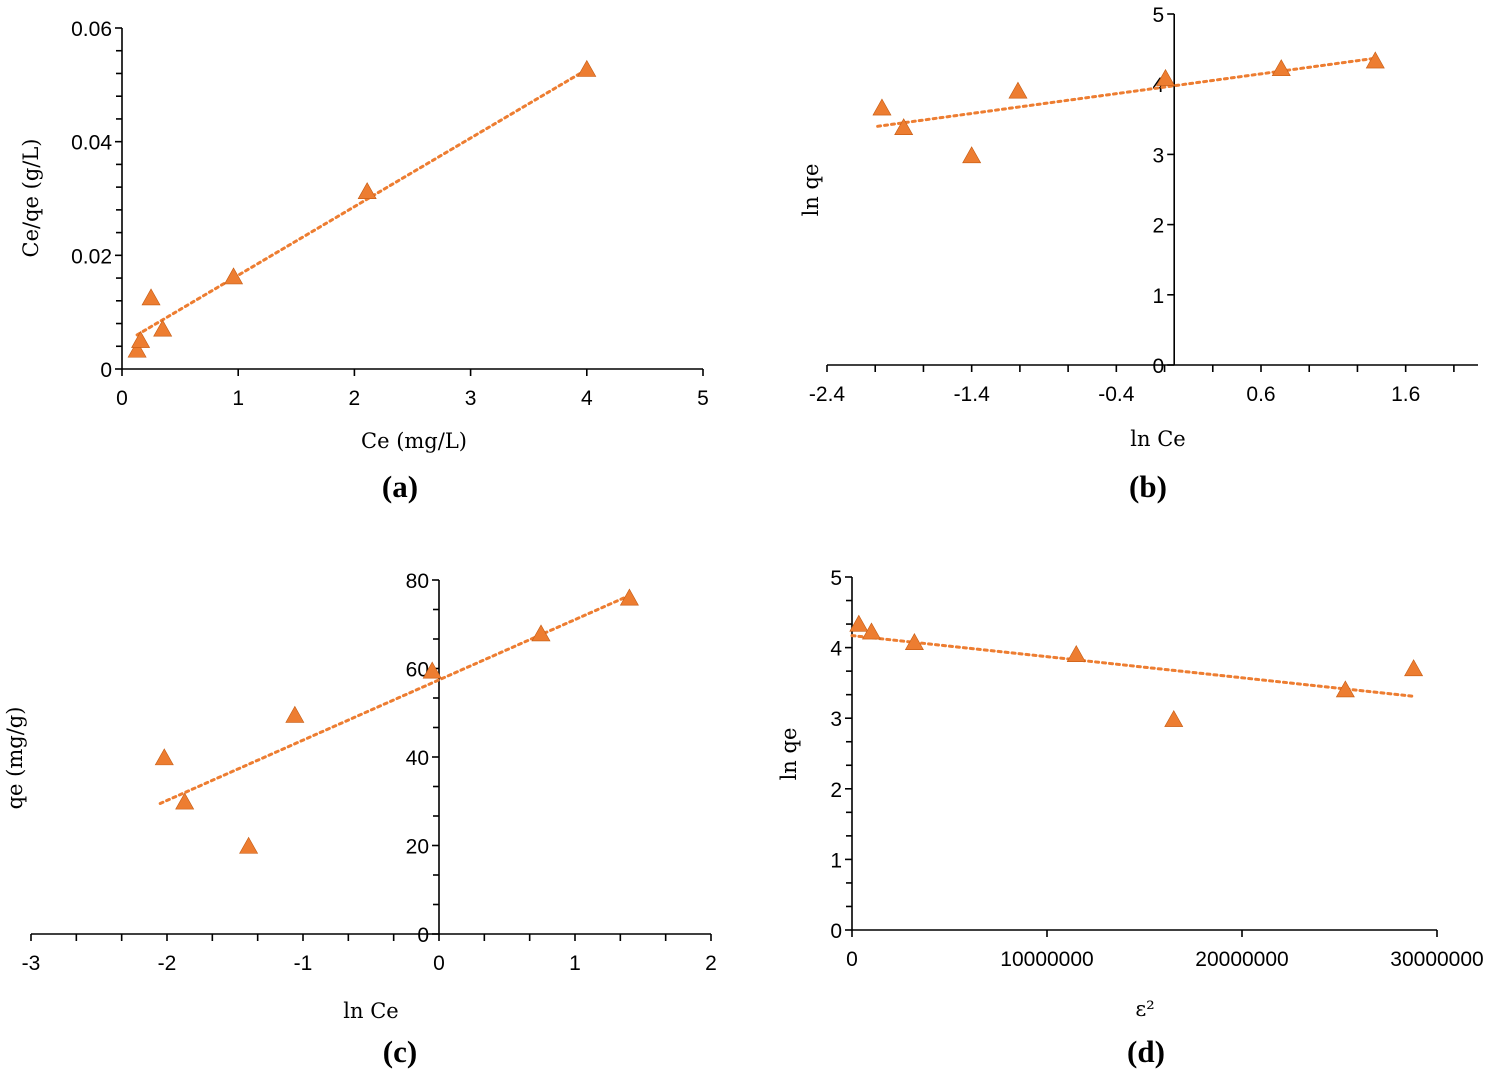 Image resolution: width=1500 pixels, height=1082 pixels. What do you see at coordinates (303, 963) in the screenshot?
I see `x-tick-label: -1` at bounding box center [303, 963].